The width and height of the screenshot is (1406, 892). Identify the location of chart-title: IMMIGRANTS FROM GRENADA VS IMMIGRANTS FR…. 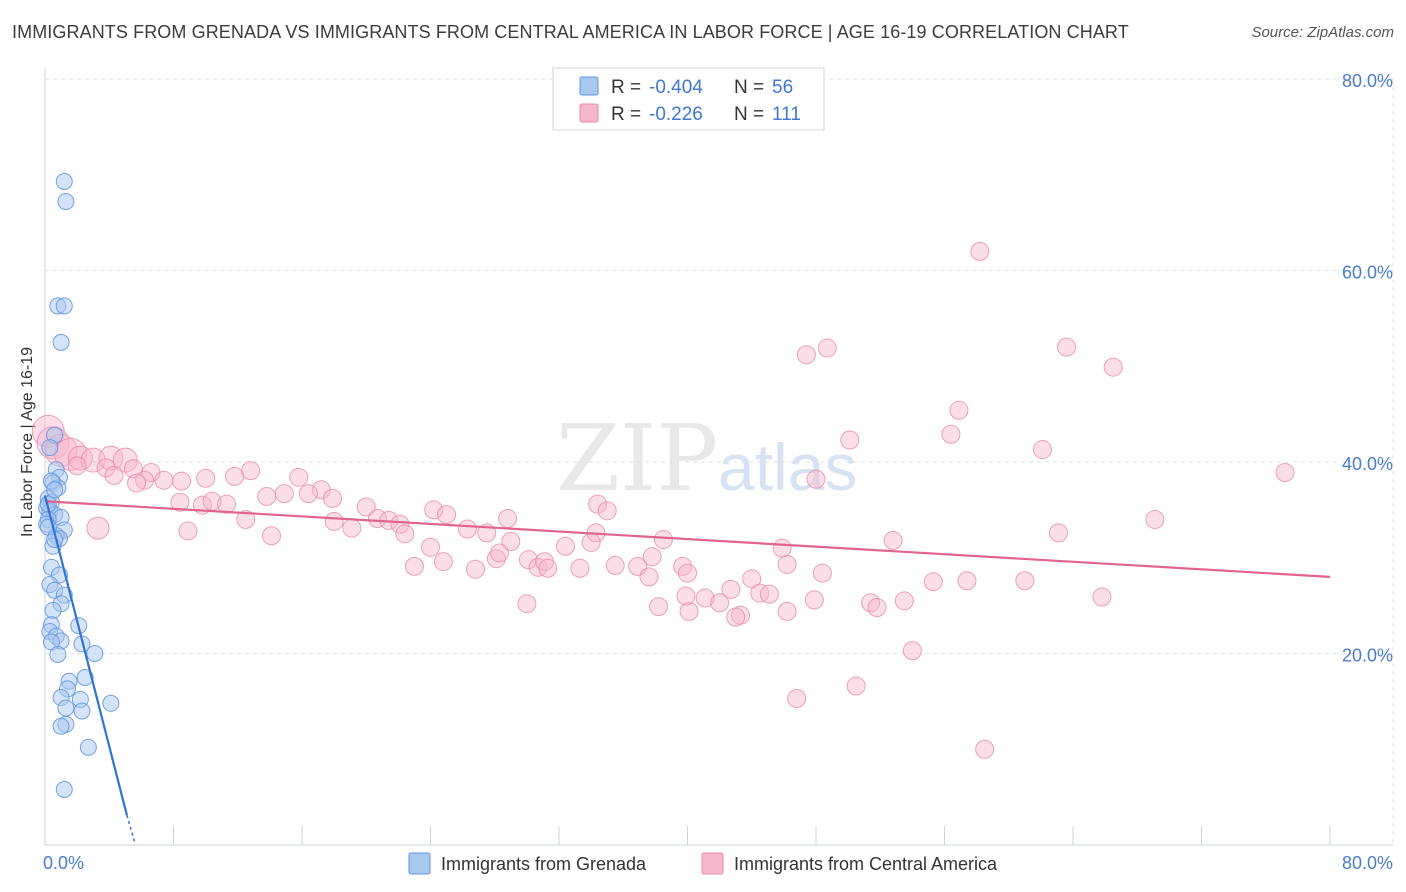
(570, 32).